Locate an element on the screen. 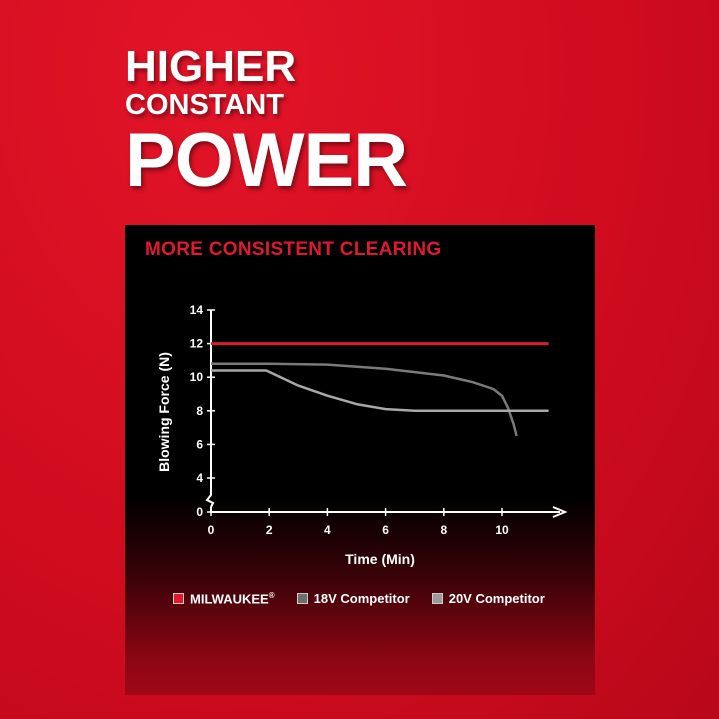 This screenshot has width=719, height=719. legend: MILWAUKEE® 18V Competitor 20V Competitor is located at coordinates (359, 598).